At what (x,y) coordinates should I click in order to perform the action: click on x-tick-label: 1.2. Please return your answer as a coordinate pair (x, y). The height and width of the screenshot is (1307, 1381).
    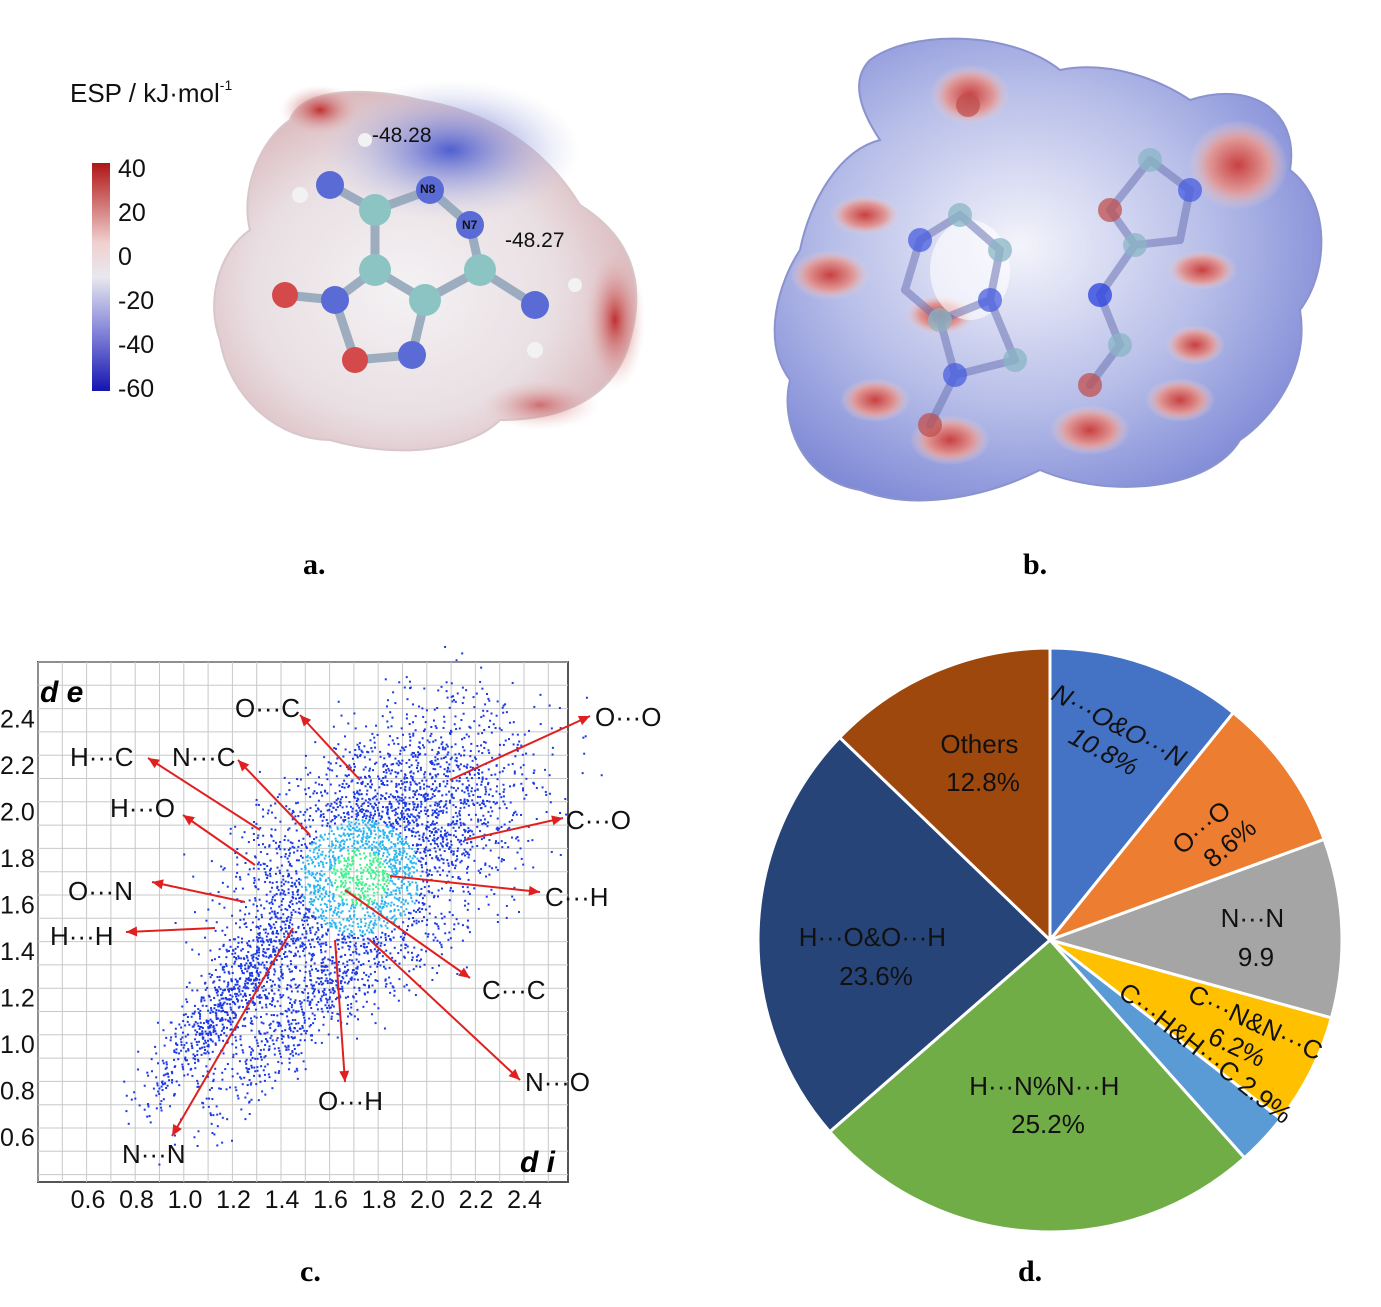
    Looking at the image, I should click on (233, 1200).